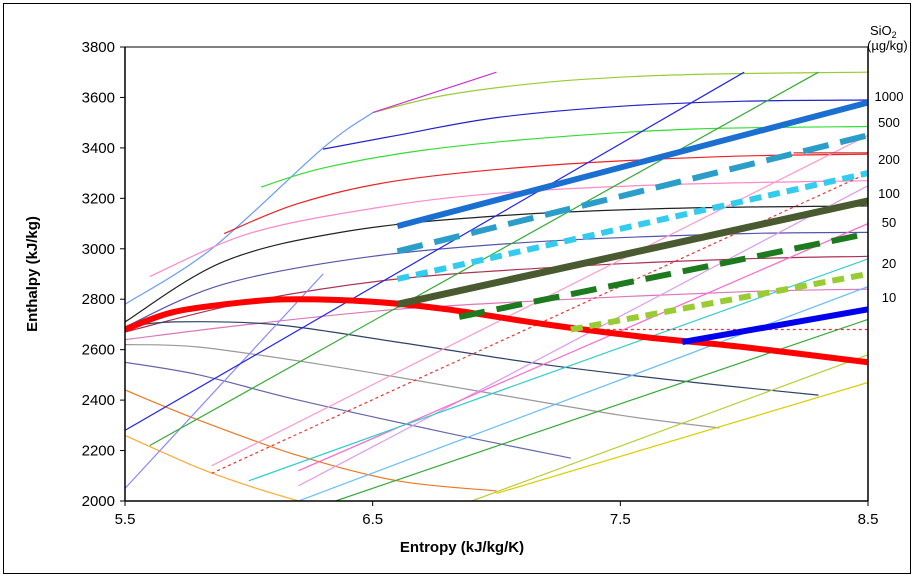 This screenshot has width=916, height=579. Describe the element at coordinates (889, 222) in the screenshot. I see `sio2-level-label: 50` at that location.